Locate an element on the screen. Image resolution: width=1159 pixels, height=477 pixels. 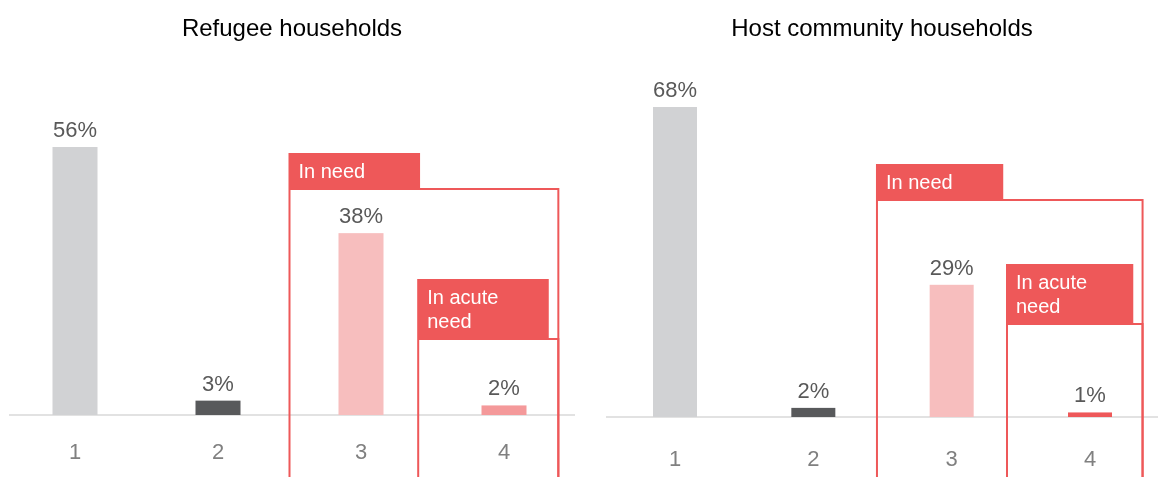
chart-title: Host community households is located at coordinates (882, 27).